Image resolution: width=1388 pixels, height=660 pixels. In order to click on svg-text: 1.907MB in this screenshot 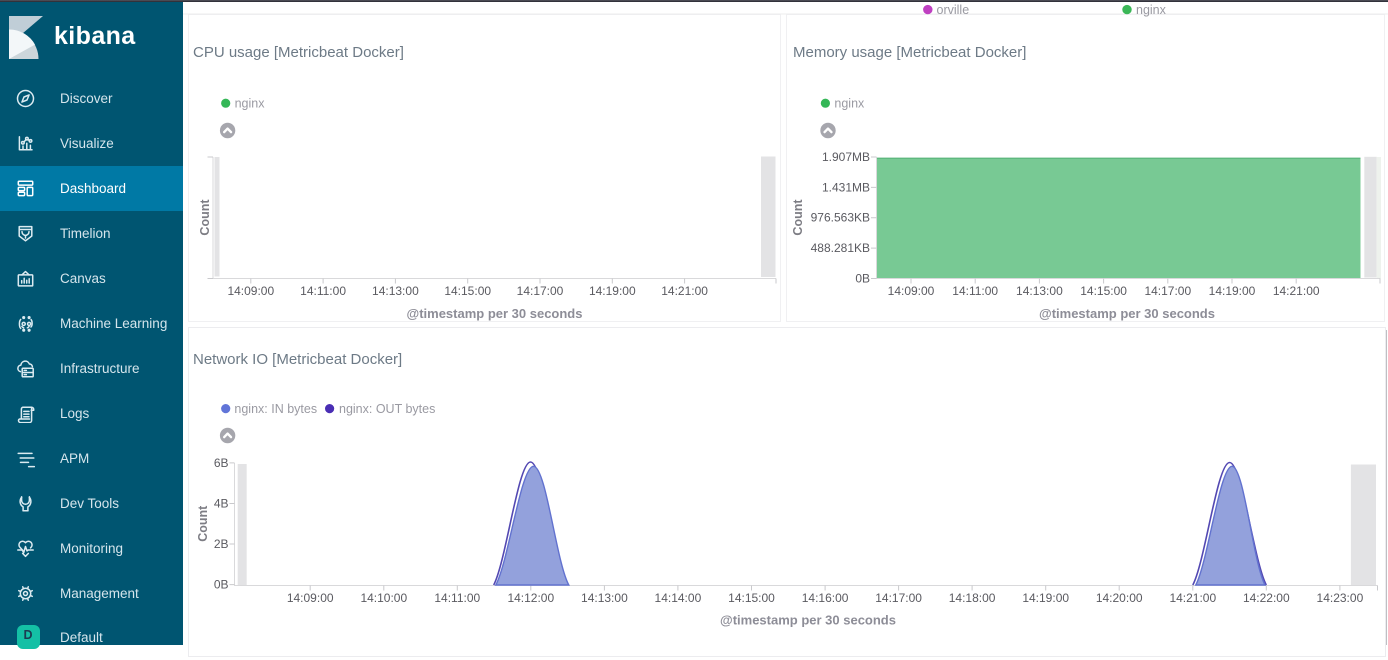, I will do `click(846, 157)`.